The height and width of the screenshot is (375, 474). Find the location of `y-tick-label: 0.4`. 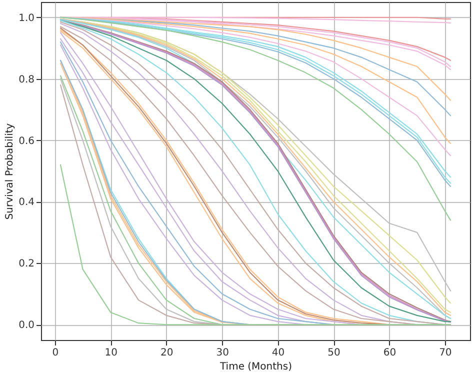

y-tick-label: 0.4 is located at coordinates (26, 202).